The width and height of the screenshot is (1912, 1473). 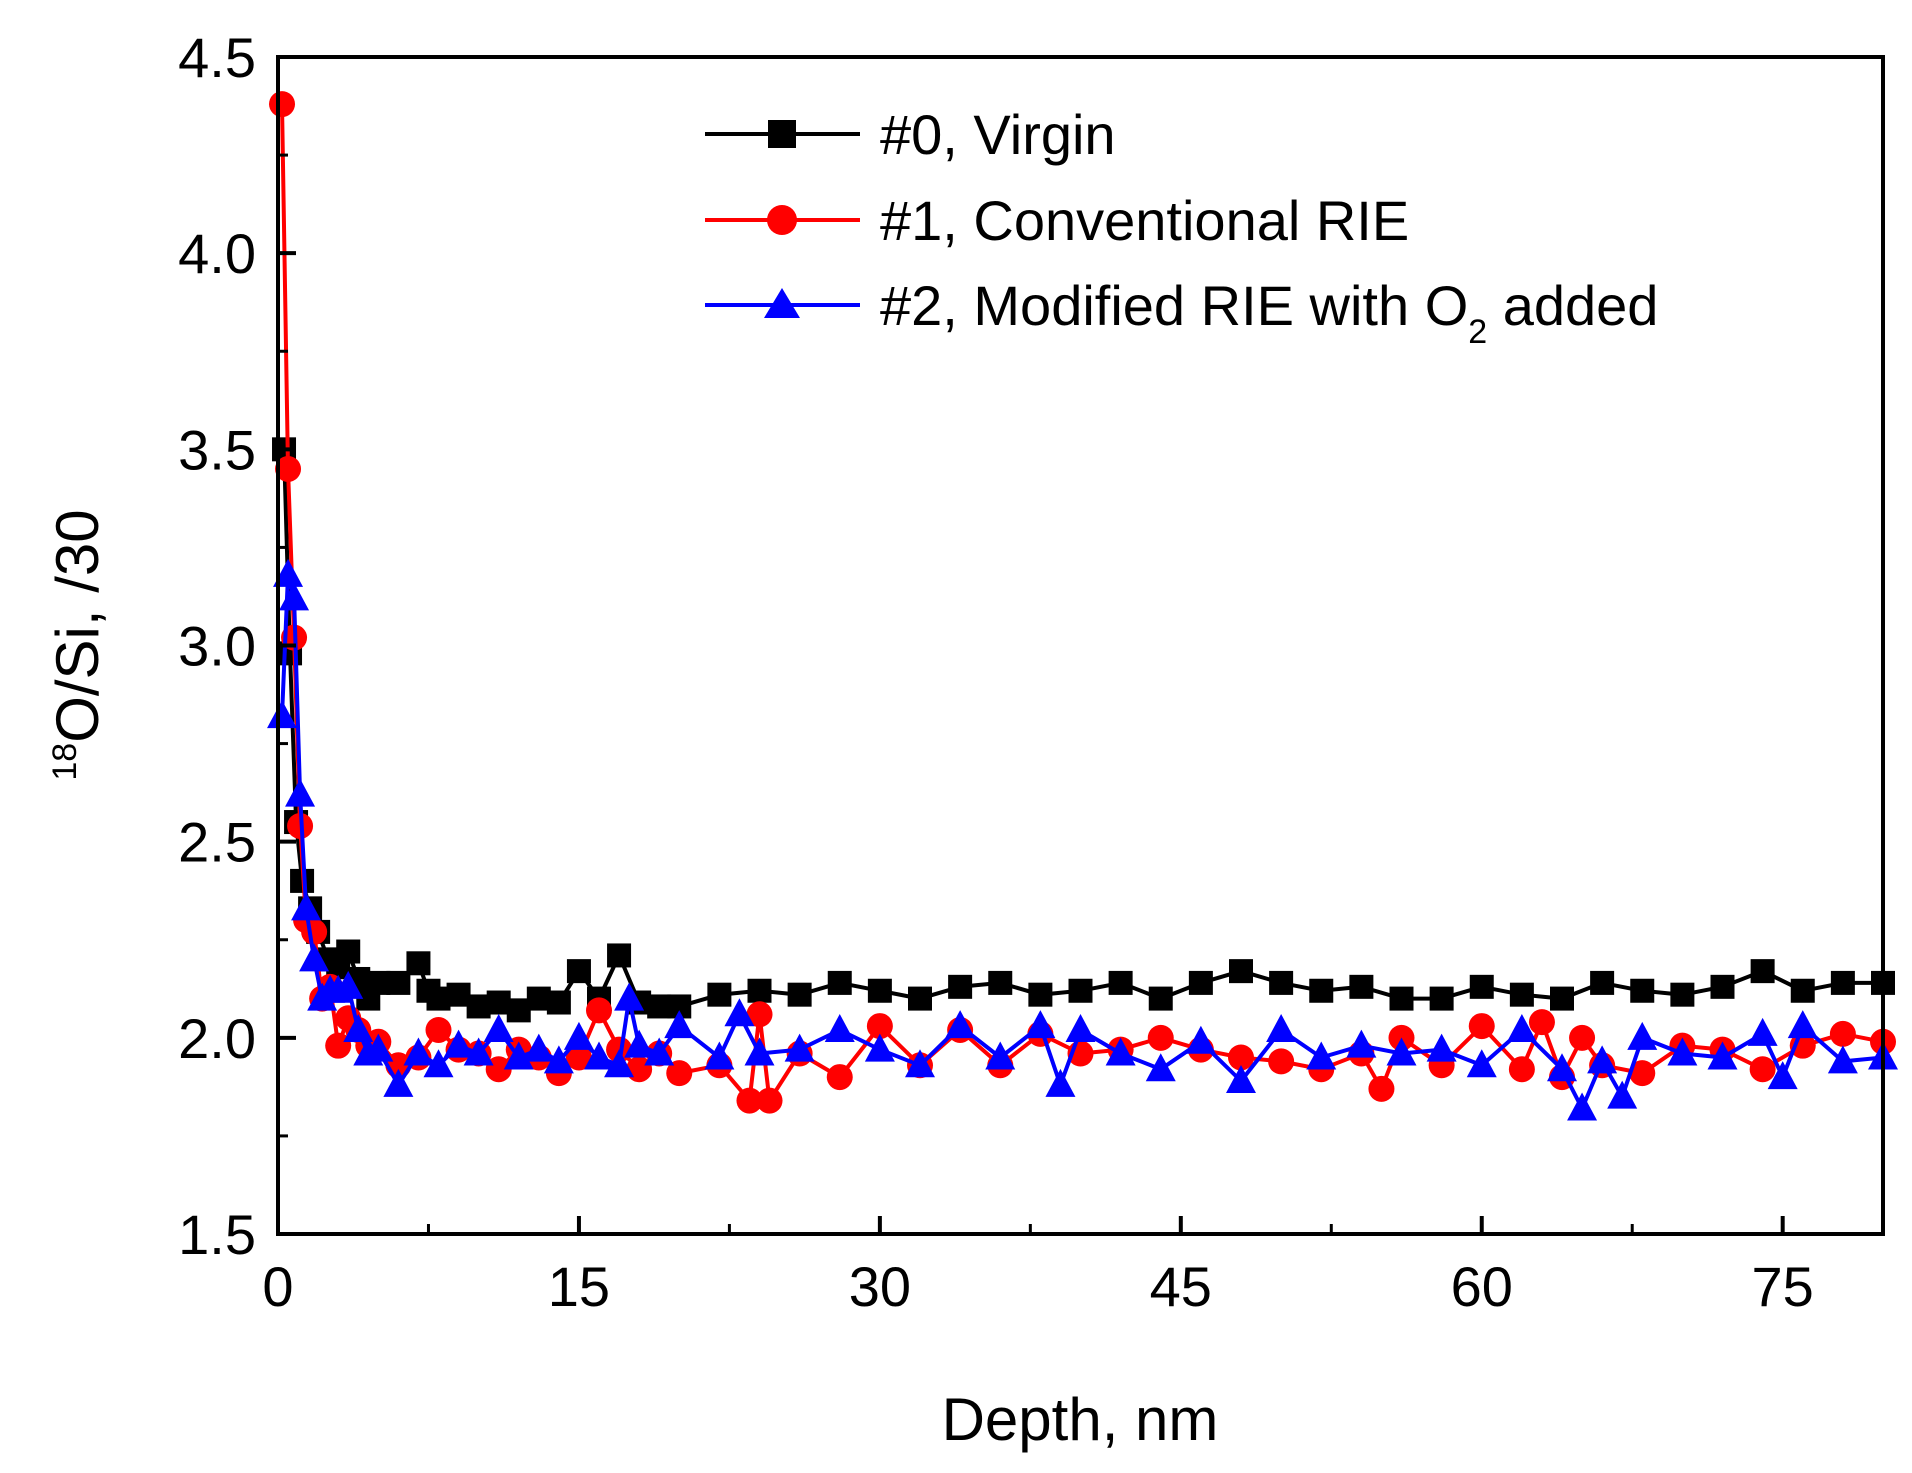 What do you see at coordinates (910, 134) in the screenshot?
I see `legend-item-virgin: #0, Virgin` at bounding box center [910, 134].